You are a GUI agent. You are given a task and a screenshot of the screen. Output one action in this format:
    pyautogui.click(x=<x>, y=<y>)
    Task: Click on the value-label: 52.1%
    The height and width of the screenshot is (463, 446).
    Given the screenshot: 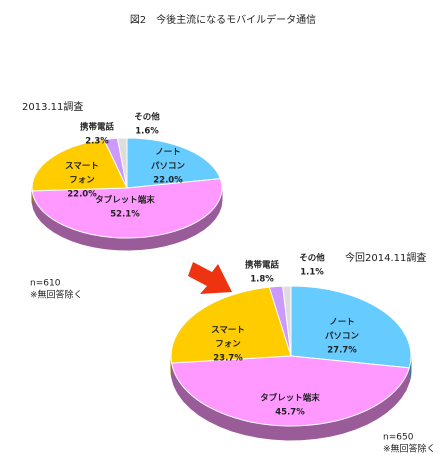 What is the action you would take?
    pyautogui.click(x=125, y=215)
    